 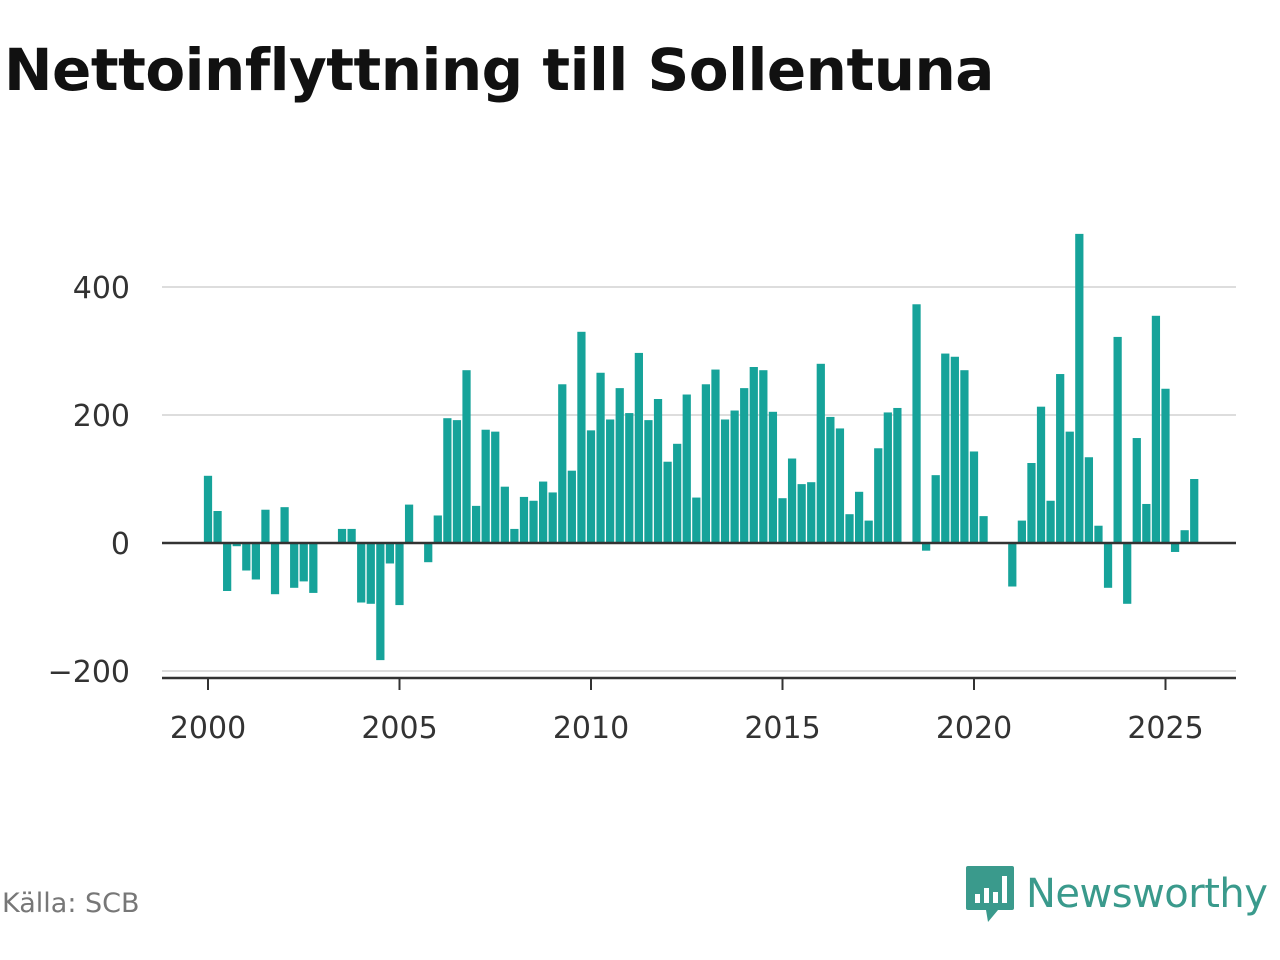 What do you see at coordinates (974, 728) in the screenshot?
I see `x-tick-label: 2020` at bounding box center [974, 728].